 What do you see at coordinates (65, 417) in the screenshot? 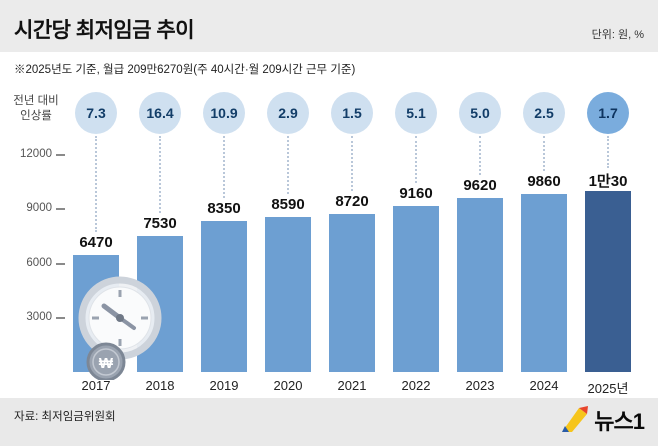
I see `source-label: 자료: 최저임금위원회` at bounding box center [65, 417].